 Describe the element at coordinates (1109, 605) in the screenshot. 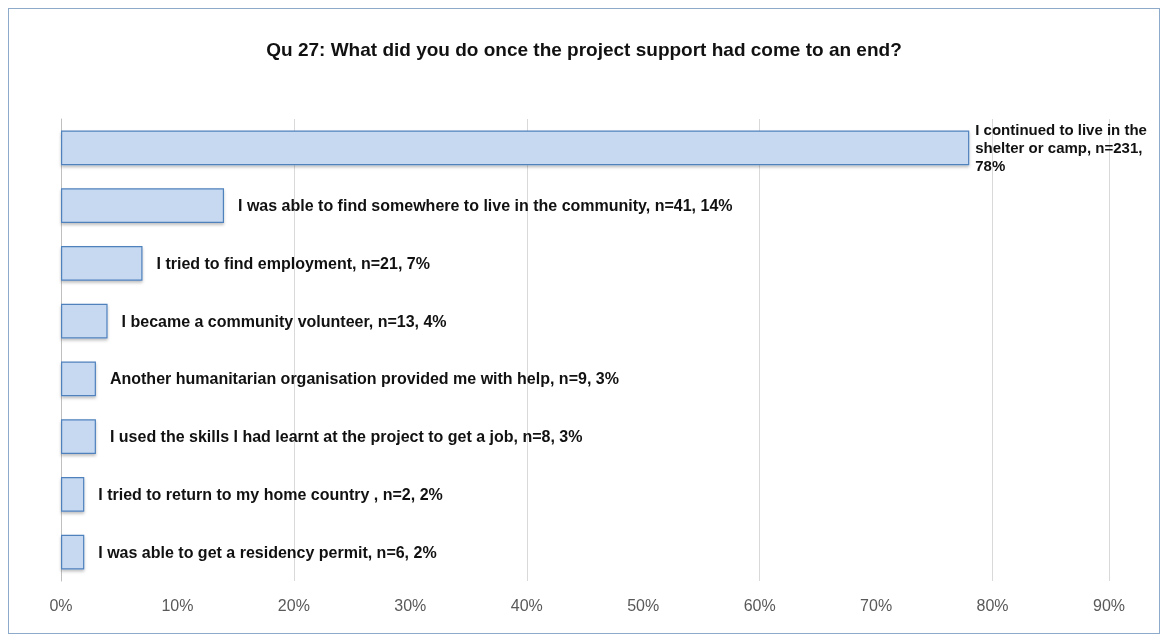

I see `x-tick-label: 90%` at that location.